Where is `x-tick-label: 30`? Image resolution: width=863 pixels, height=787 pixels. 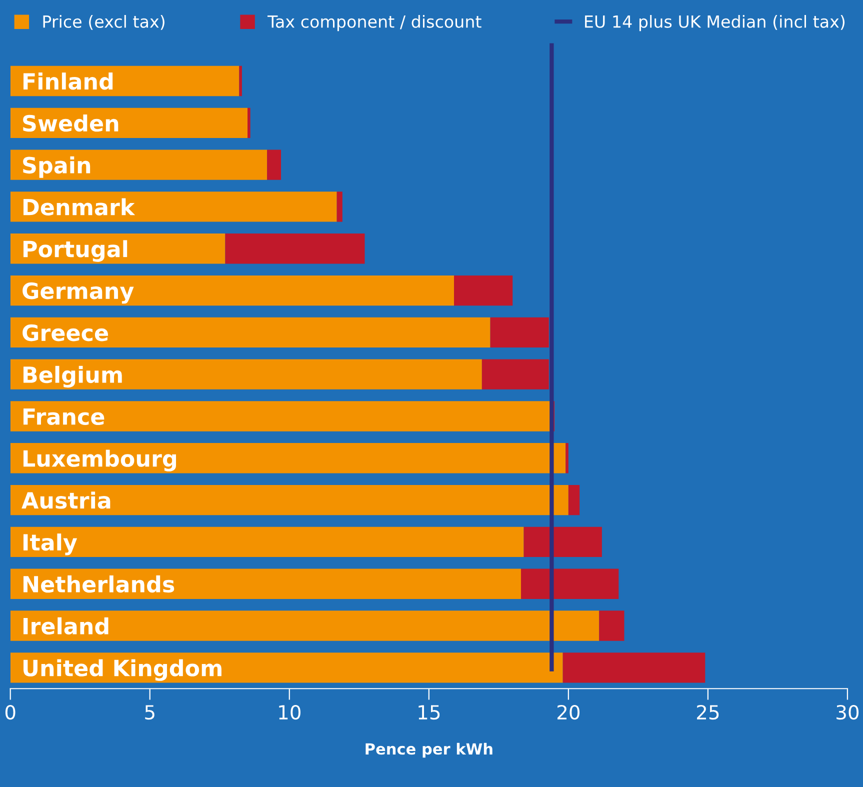 x-tick-label: 30 is located at coordinates (847, 712).